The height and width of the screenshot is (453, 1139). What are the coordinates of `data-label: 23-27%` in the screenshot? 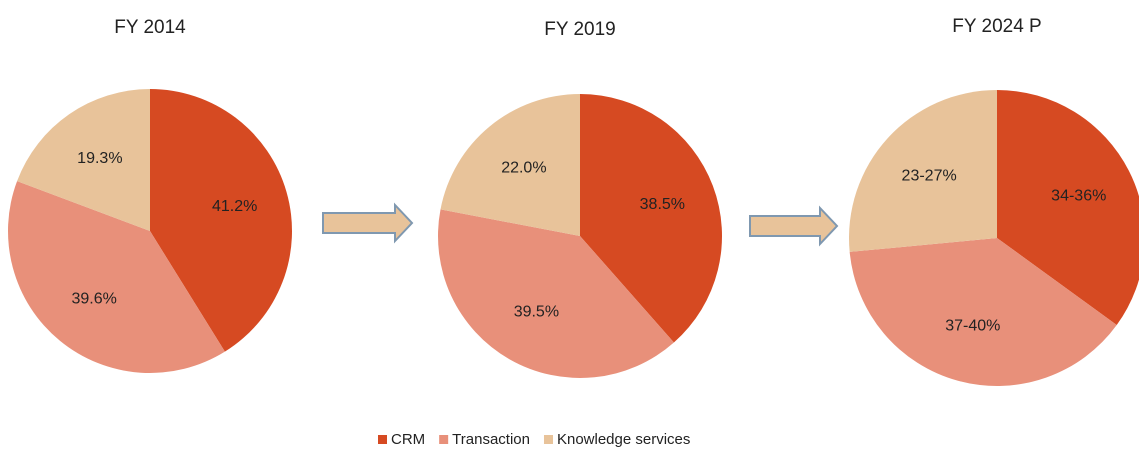 It's located at (929, 175).